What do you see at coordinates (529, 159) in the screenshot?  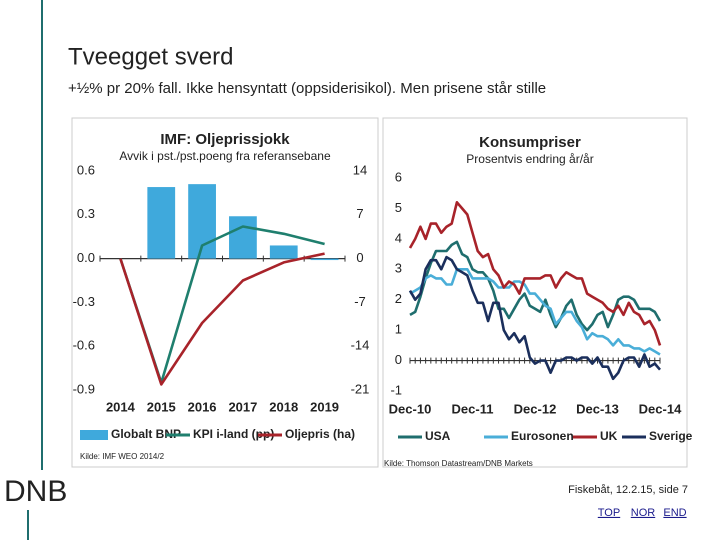 I see `chart-subtitle: Prosentvis endring år/år` at bounding box center [529, 159].